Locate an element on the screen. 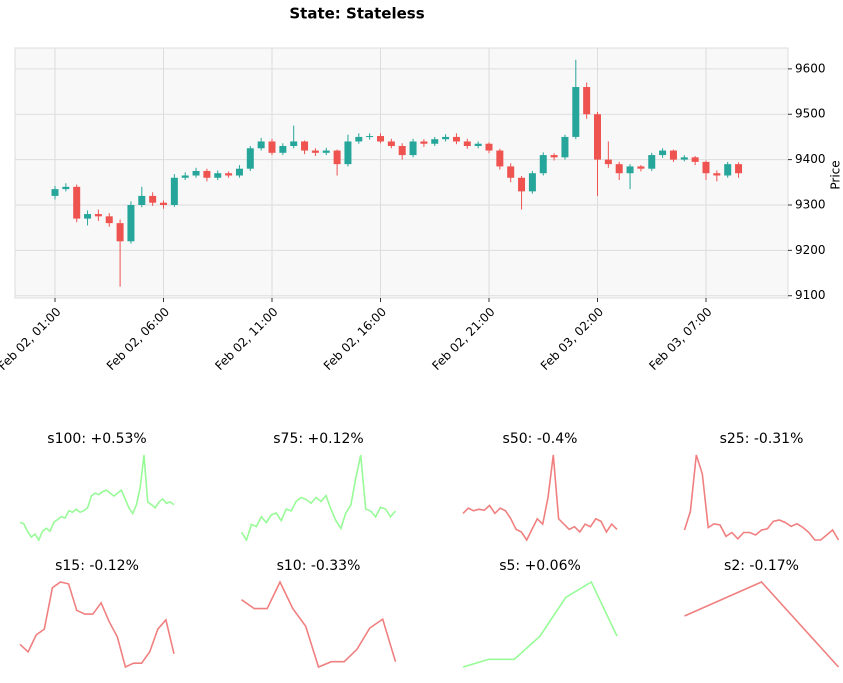 The width and height of the screenshot is (843, 683). x-tick-label: Feb 02, 01:00 is located at coordinates (32, 339).